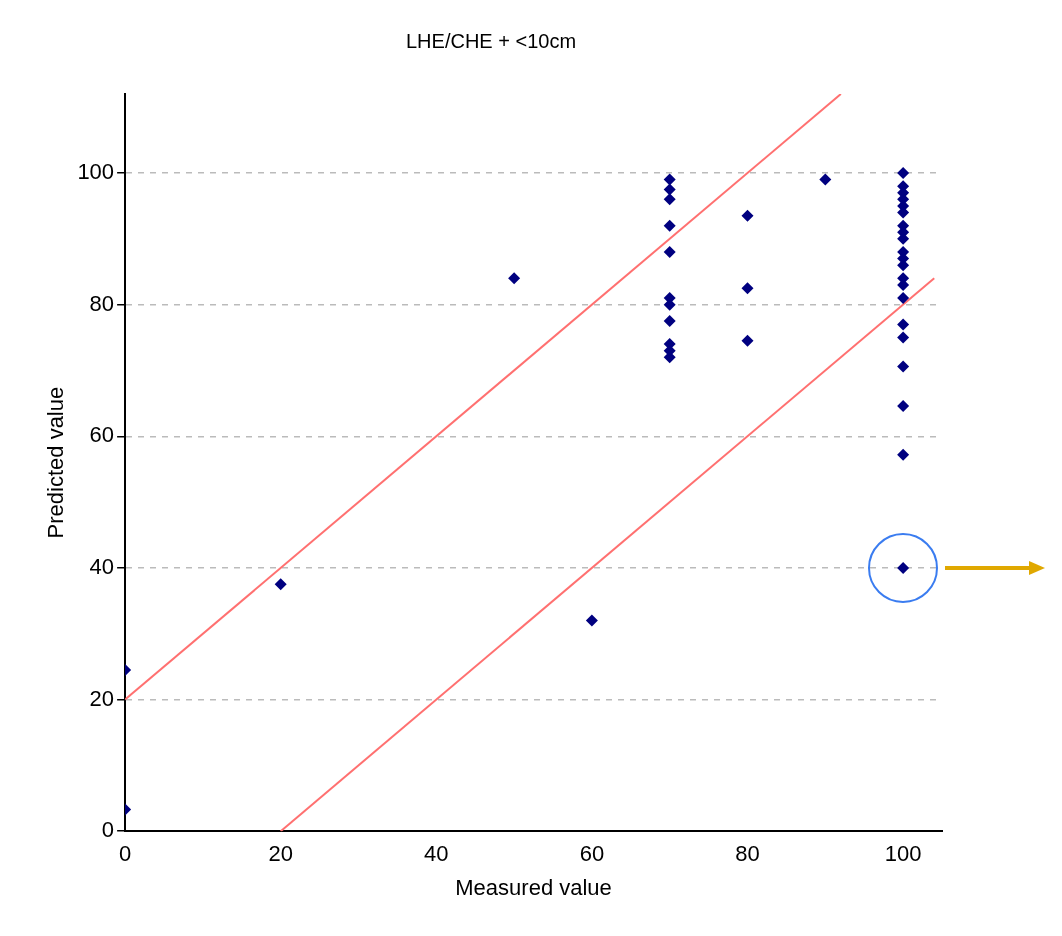 The image size is (1062, 936). Describe the element at coordinates (102, 566) in the screenshot. I see `y-tick-label: 40` at that location.